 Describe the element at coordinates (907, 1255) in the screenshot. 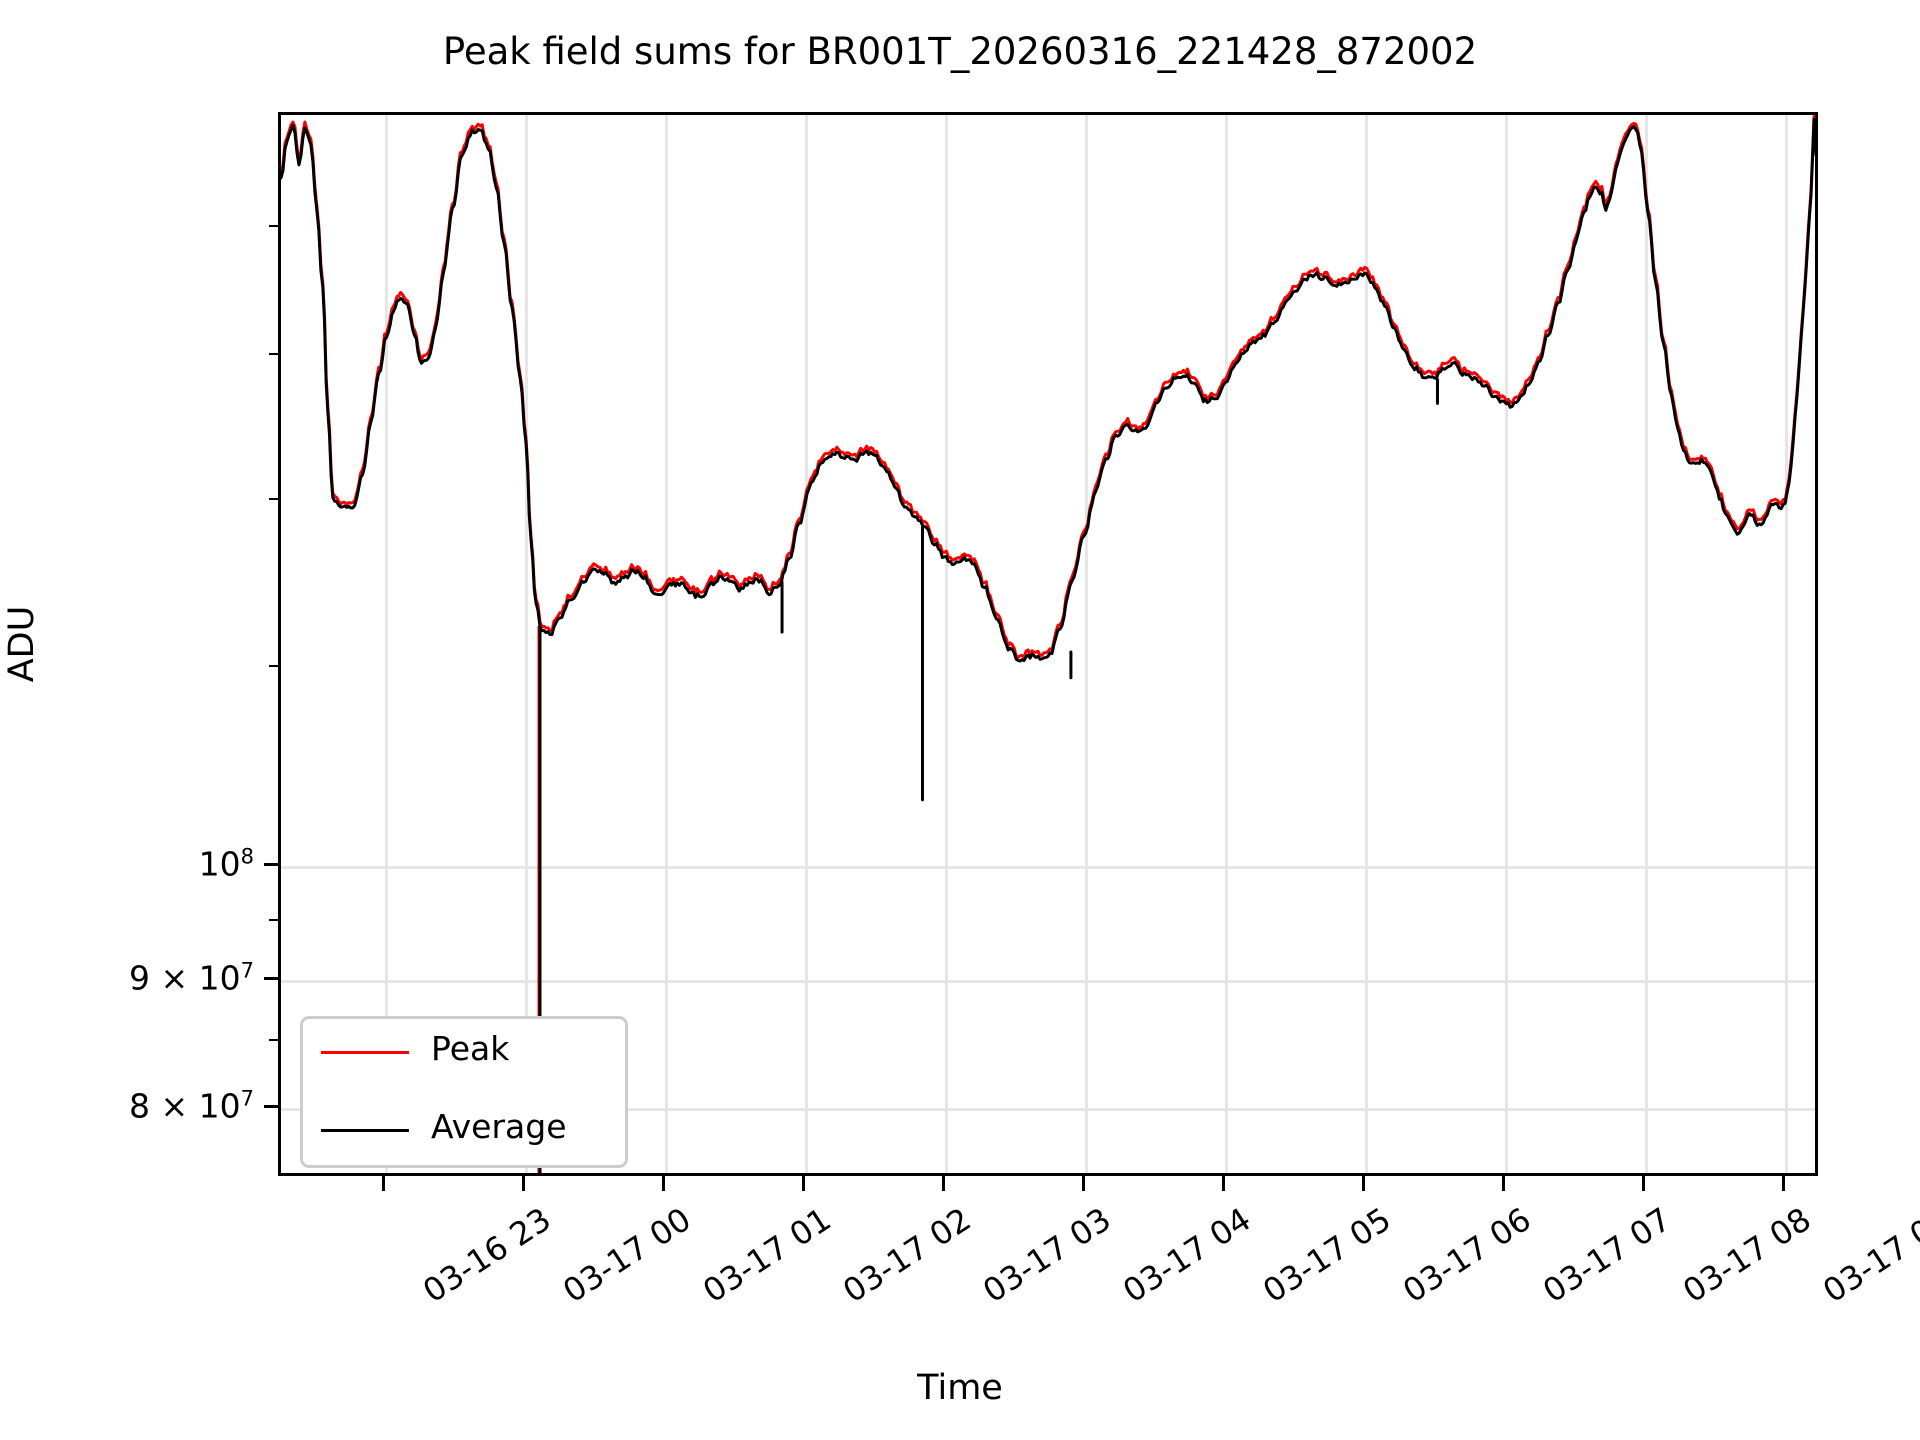

I see `x-axis-tick-label: 03-17 02` at that location.